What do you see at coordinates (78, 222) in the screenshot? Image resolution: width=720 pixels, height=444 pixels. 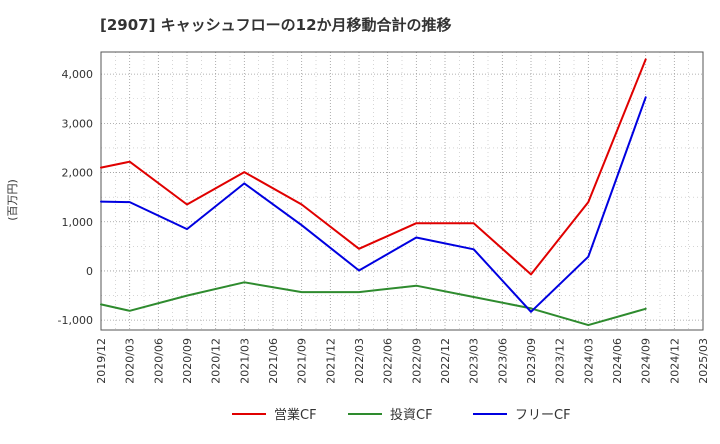 I see `y-tick-label: 1,000` at bounding box center [78, 222].